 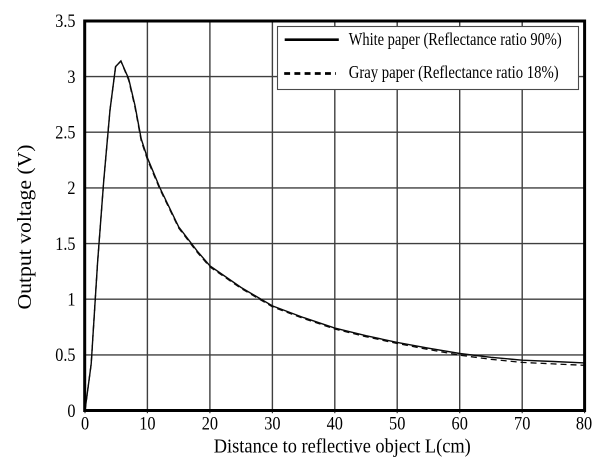 I want to click on svg-text: 20, so click(x=210, y=424).